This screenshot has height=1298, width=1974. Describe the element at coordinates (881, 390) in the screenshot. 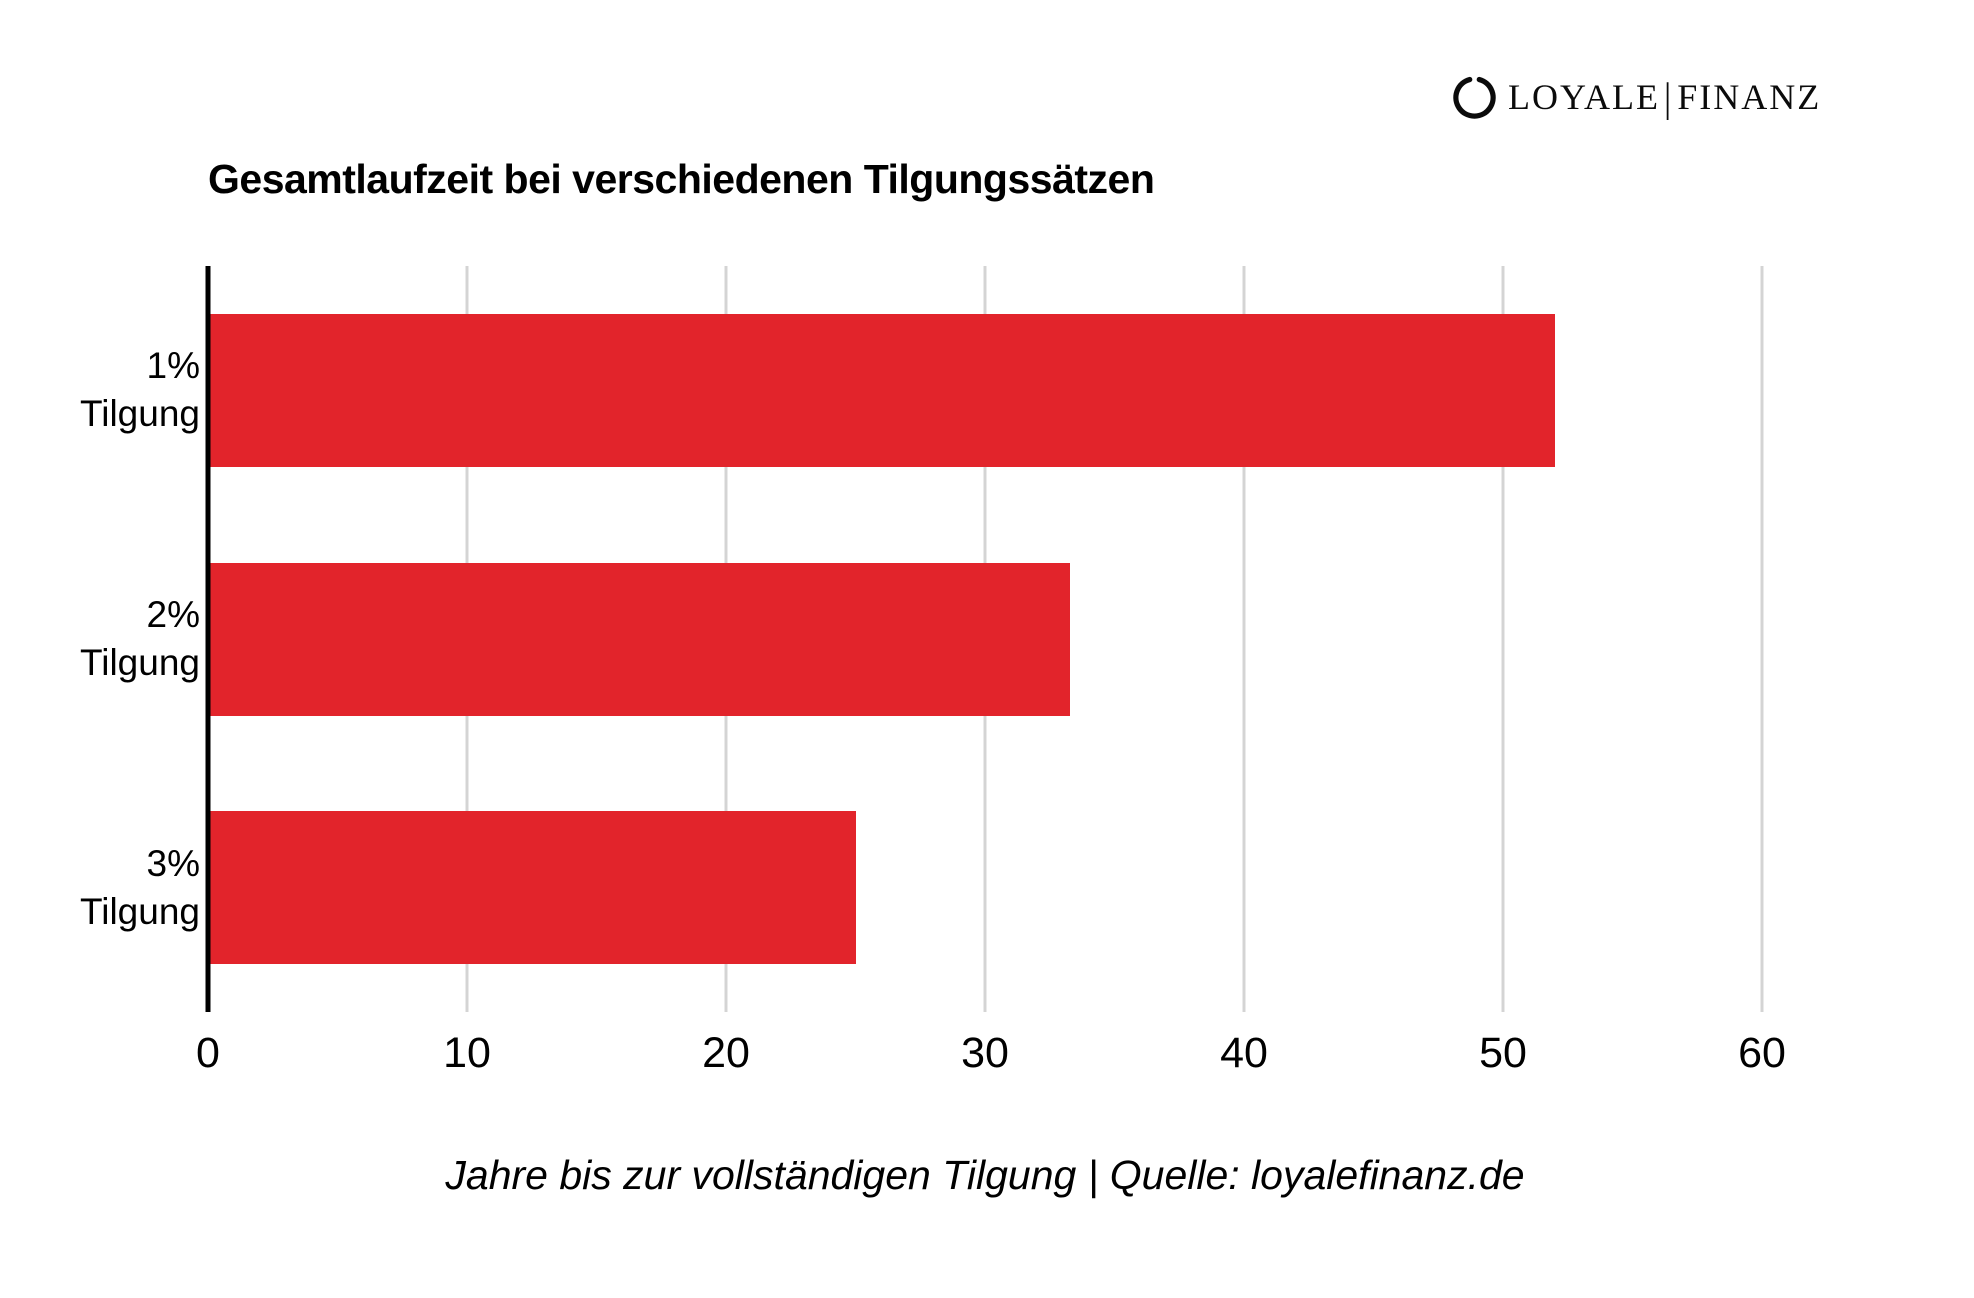

I see `bar-1pct` at that location.